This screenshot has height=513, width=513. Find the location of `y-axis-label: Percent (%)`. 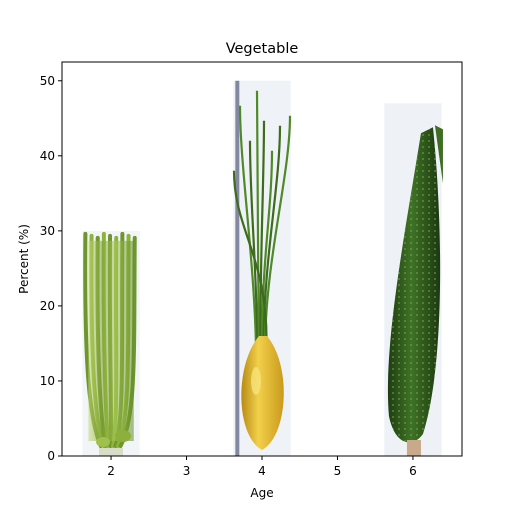

y-axis-label: Percent (%) is located at coordinates (24, 259).